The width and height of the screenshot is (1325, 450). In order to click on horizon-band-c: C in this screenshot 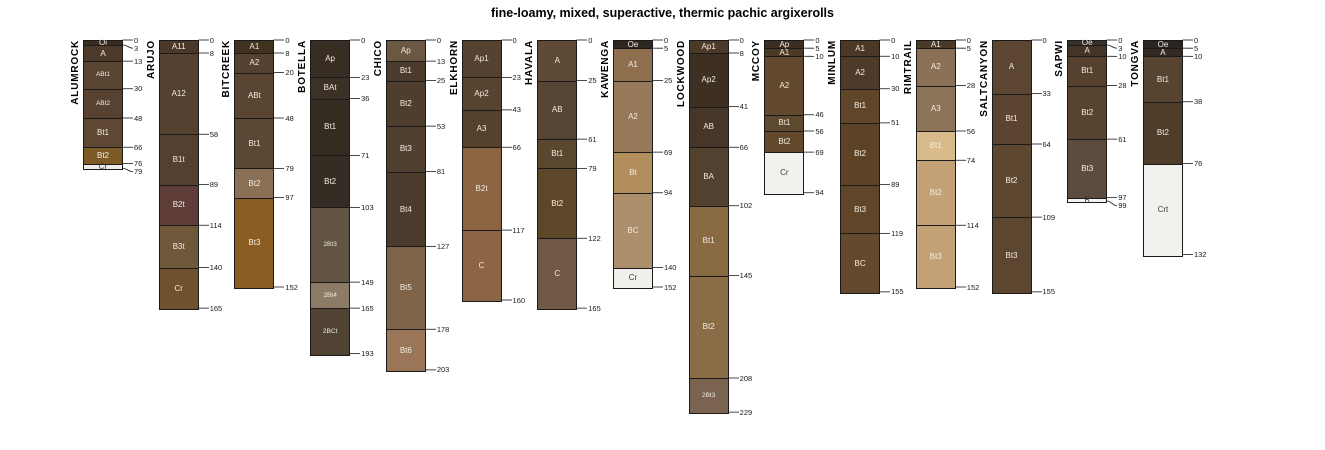, I will do `click(557, 274)`.